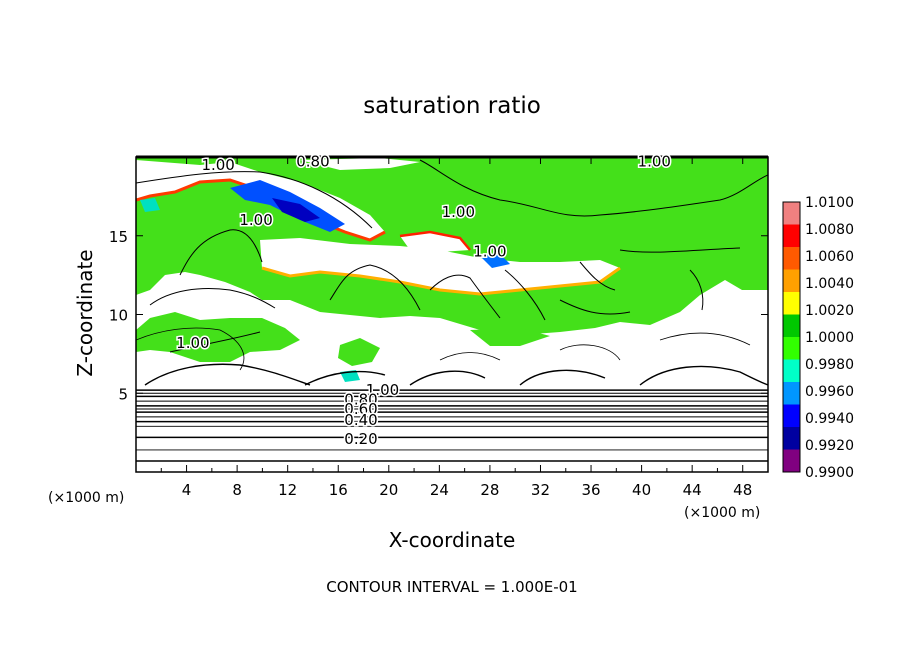  I want to click on chart-title: saturation ratio, so click(452, 106).